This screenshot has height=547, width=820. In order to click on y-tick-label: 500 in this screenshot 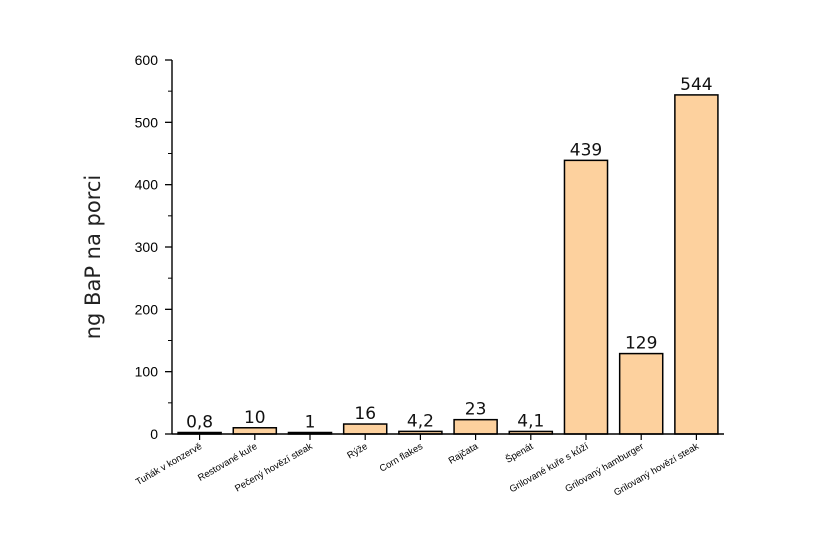, I will do `click(147, 122)`.